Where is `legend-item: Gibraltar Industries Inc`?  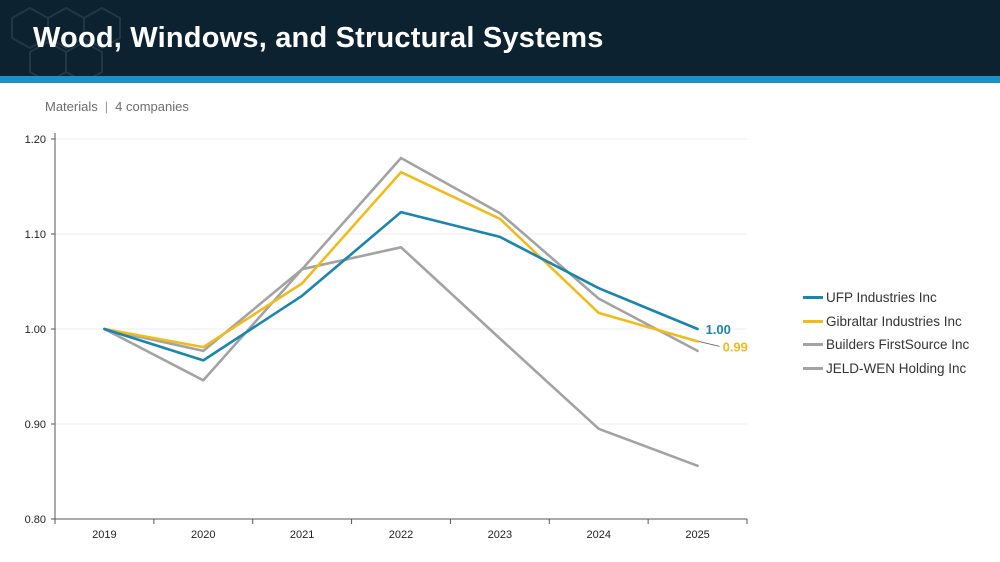 legend-item: Gibraltar Industries Inc is located at coordinates (898, 322).